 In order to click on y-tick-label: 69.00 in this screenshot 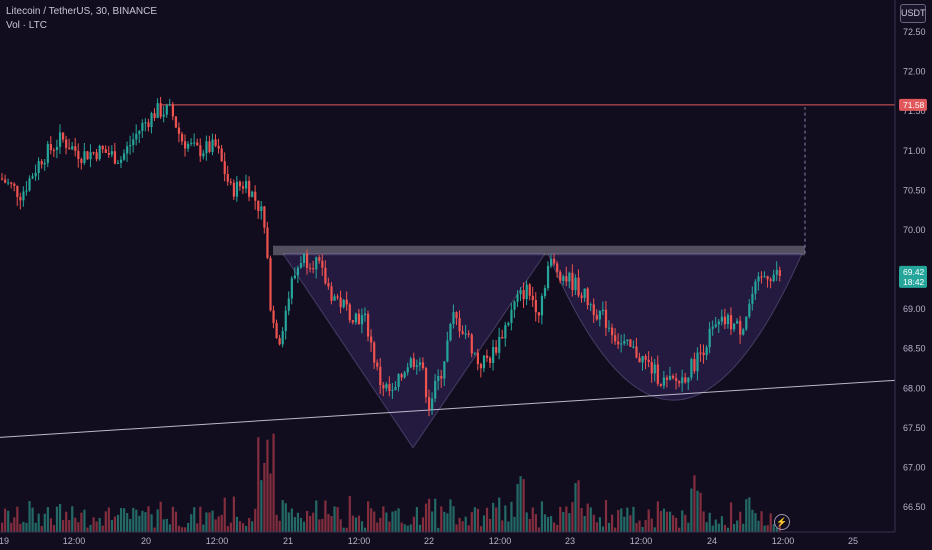, I will do `click(914, 309)`.